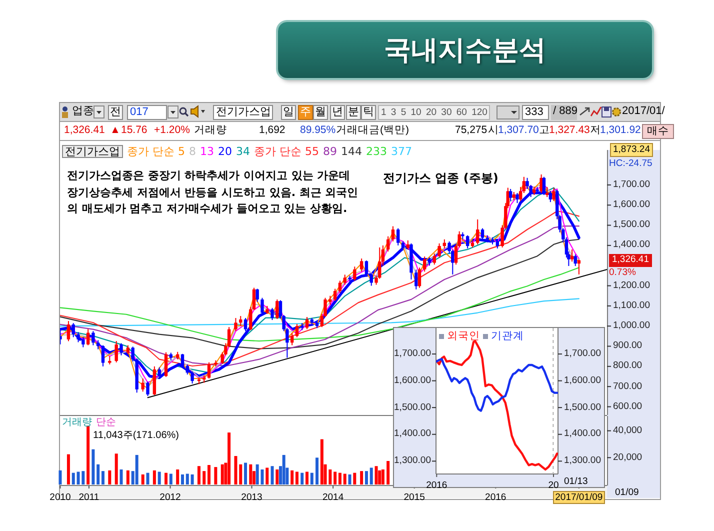 This screenshot has width=714, height=531. What do you see at coordinates (579, 497) in the screenshot?
I see `x-tick-label: 2017/01/09` at bounding box center [579, 497].